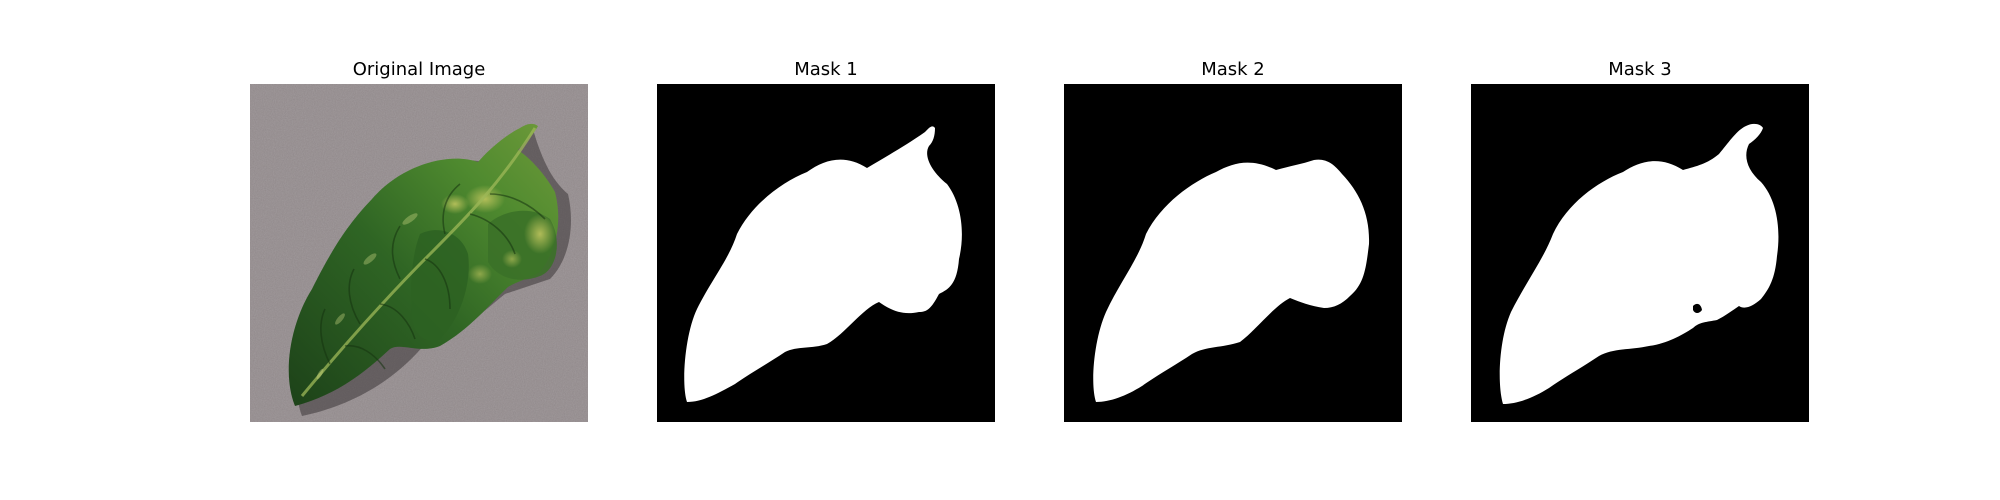 This screenshot has width=2000, height=500. What do you see at coordinates (826, 69) in the screenshot?
I see `panel-title-mask-1: Mask 1` at bounding box center [826, 69].